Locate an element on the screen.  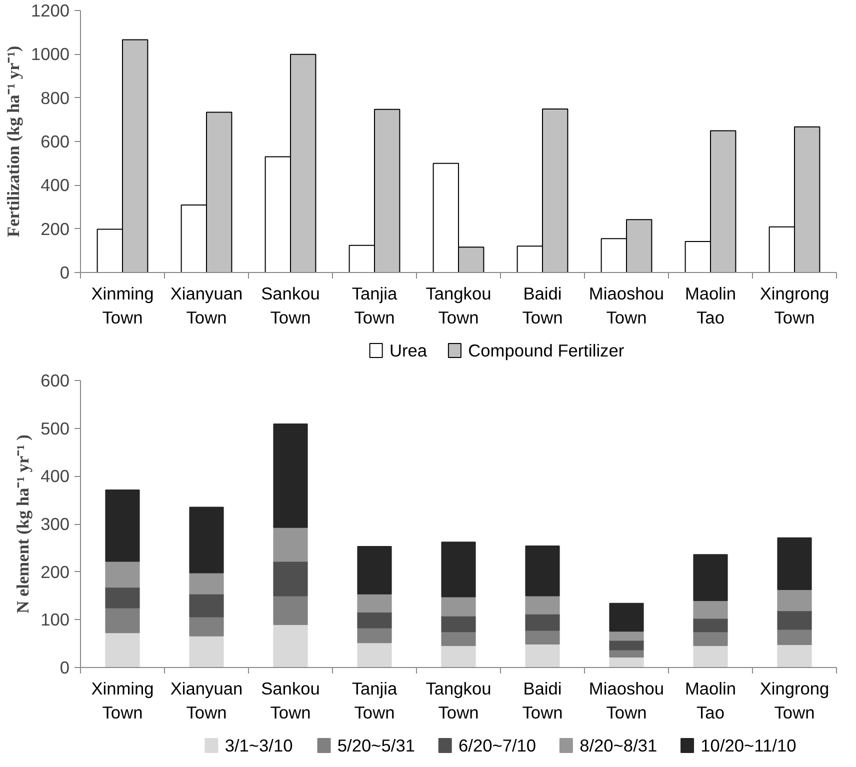
legend-label: 6/20~7/10 is located at coordinates (497, 746).